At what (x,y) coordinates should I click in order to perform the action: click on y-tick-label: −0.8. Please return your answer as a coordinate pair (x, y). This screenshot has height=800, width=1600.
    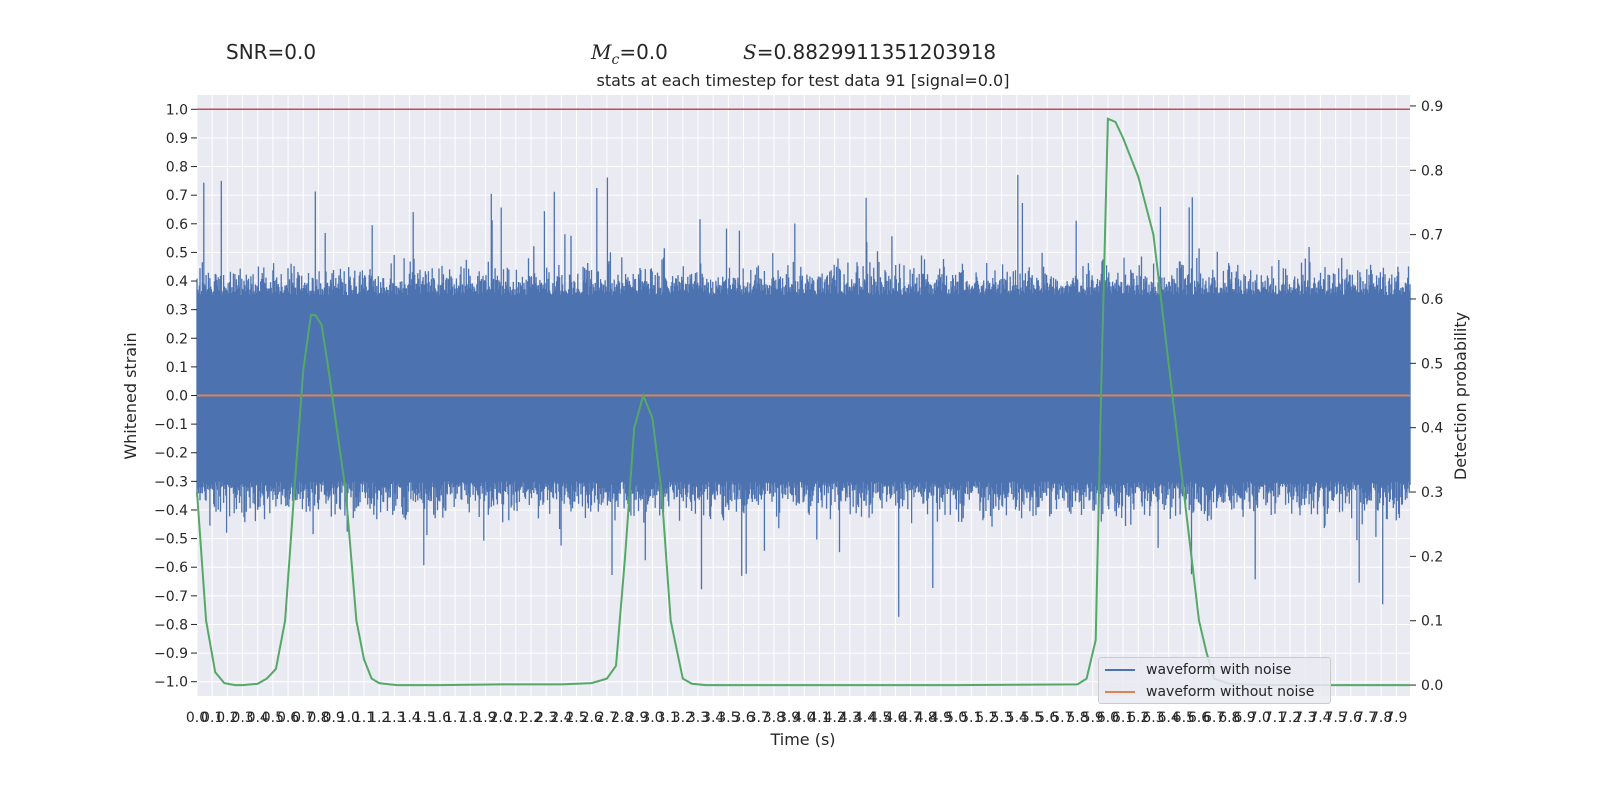
    Looking at the image, I should click on (171, 625).